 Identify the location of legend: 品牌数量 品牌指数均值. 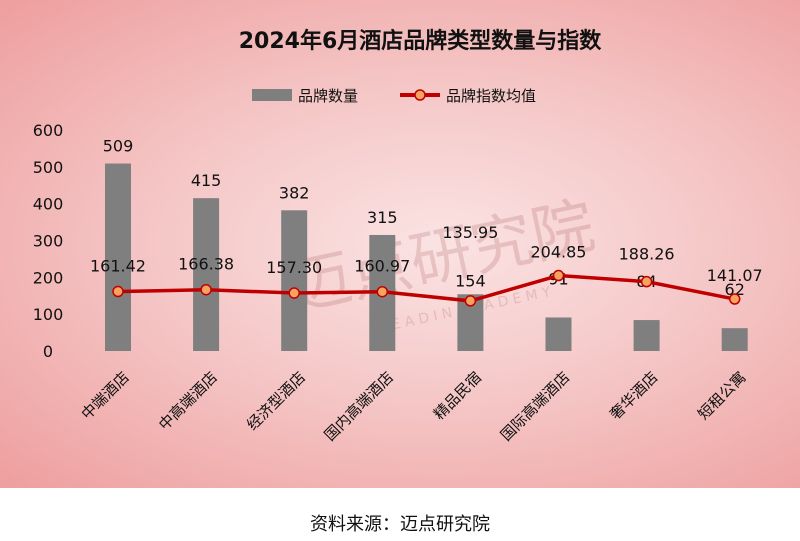
(394, 96).